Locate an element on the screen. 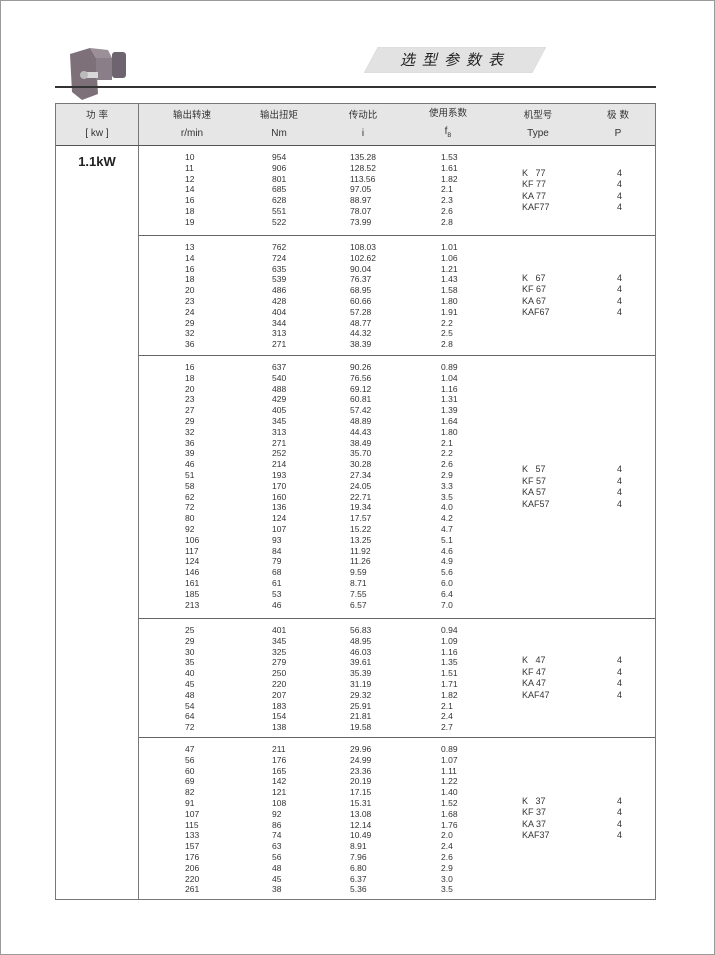 The image size is (715, 955). table-row: 72 136 19.34 4.0 is located at coordinates (397, 507).